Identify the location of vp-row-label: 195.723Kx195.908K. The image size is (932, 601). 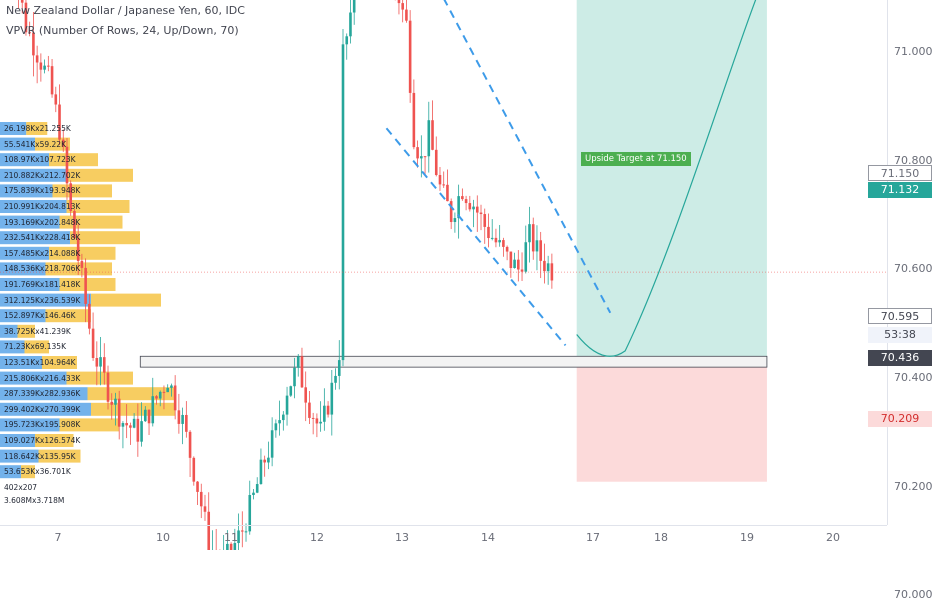
(42, 424).